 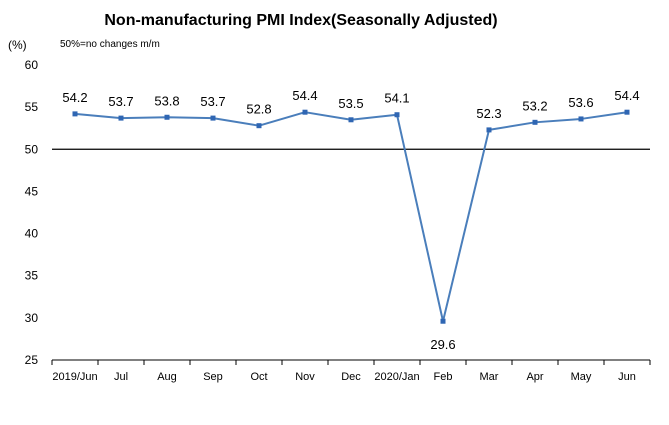 I want to click on data-label: 53.2, so click(x=534, y=105).